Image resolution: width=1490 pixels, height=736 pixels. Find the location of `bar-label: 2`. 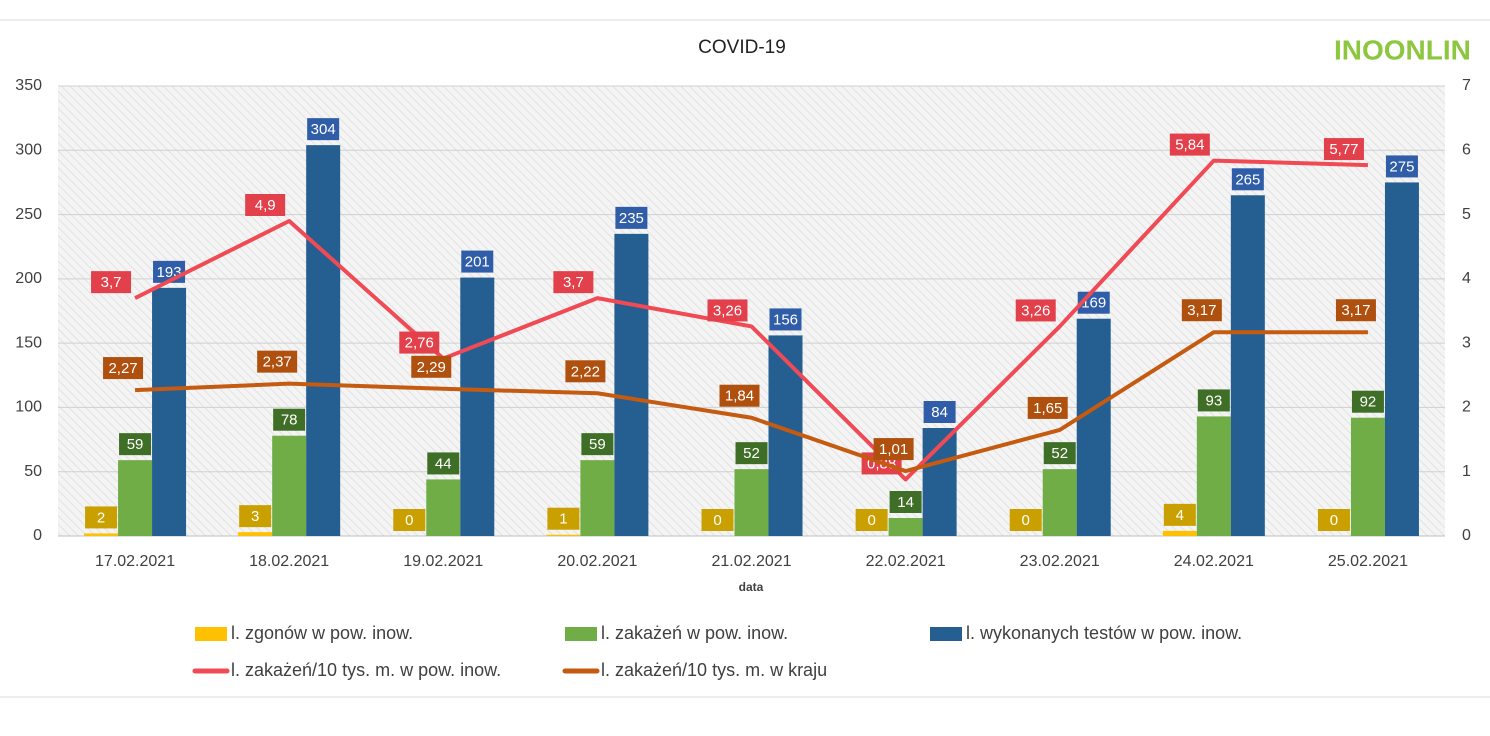

bar-label: 2 is located at coordinates (101, 517).